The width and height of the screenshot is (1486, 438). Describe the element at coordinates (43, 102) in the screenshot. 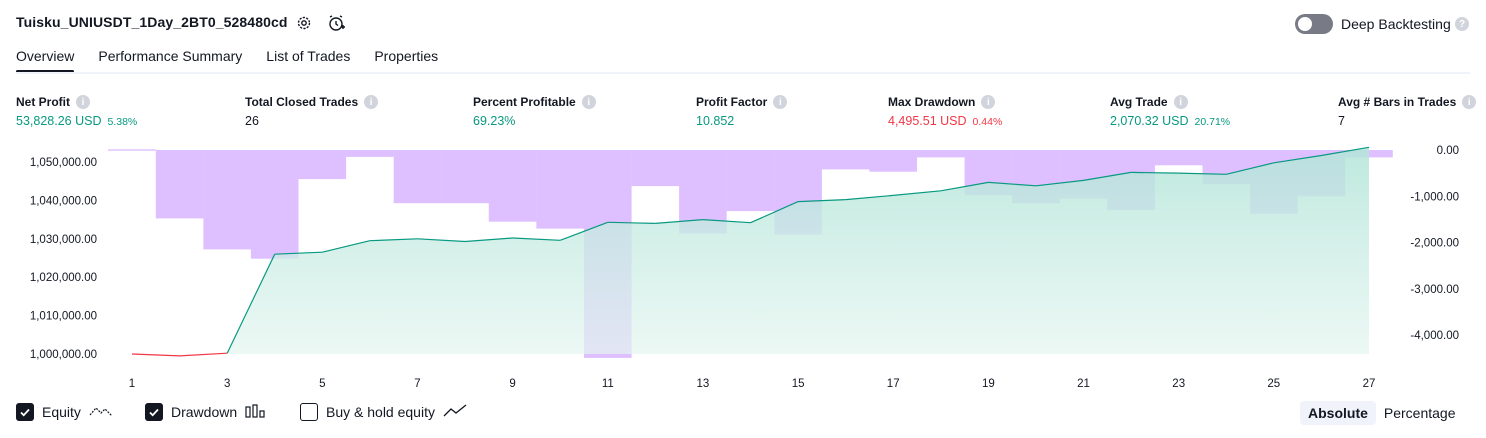

I see `stat-label: Net Profit` at that location.